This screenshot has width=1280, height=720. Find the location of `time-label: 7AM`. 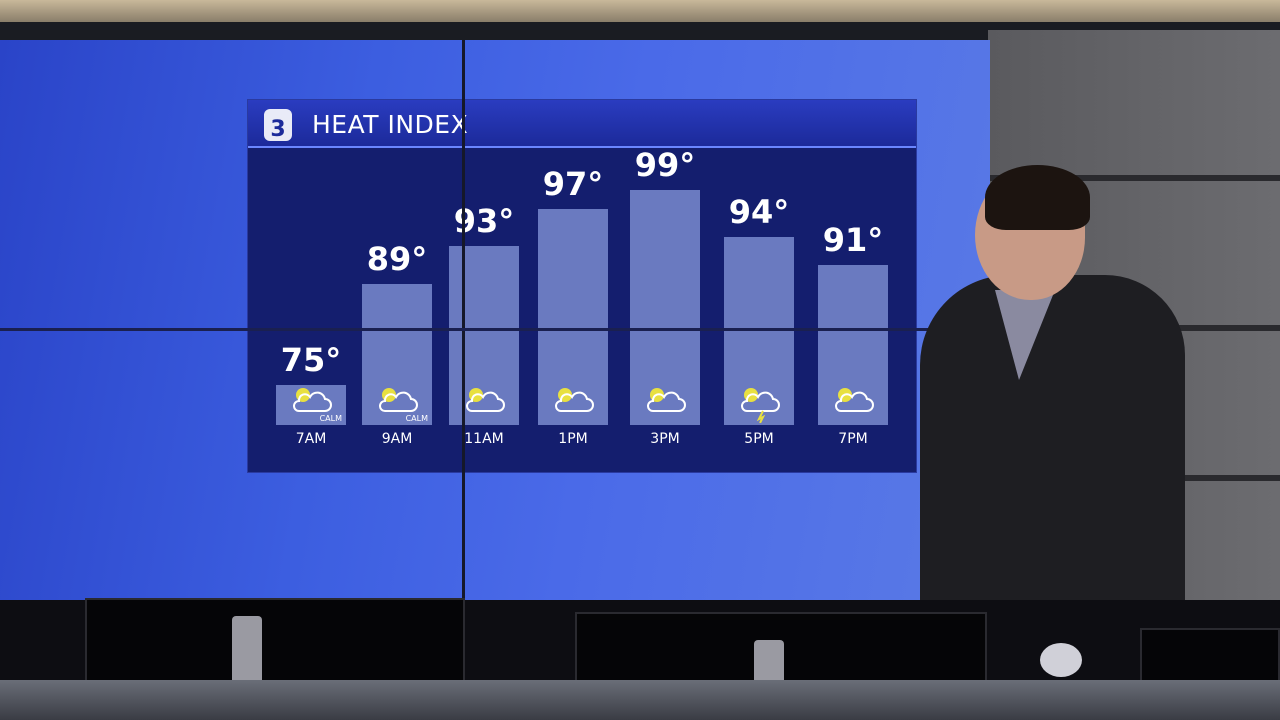

time-label: 7AM is located at coordinates (311, 439).